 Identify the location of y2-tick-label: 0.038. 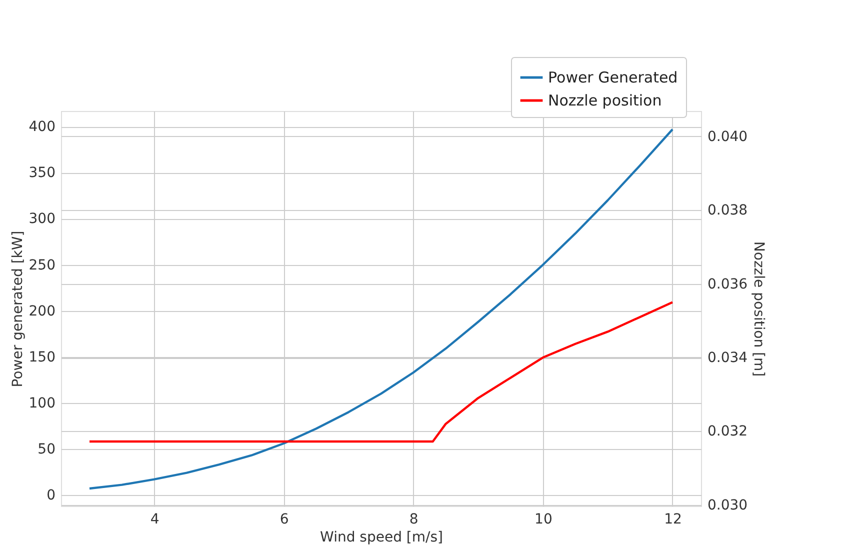
(728, 210).